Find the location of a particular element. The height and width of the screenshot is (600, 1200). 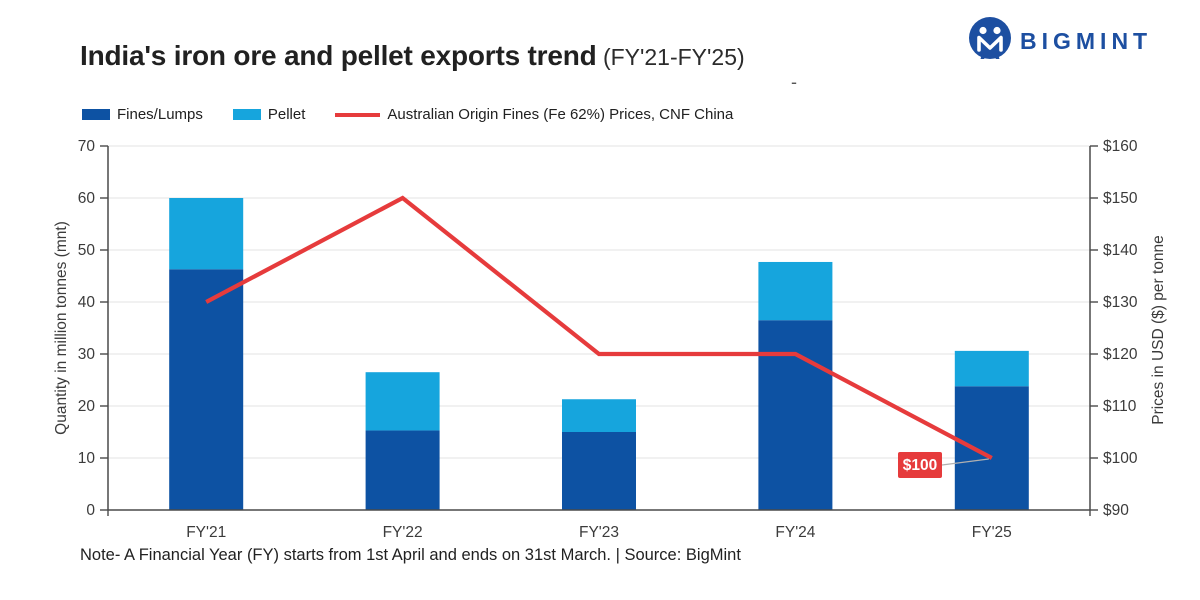

x-axis-label: FY'25 is located at coordinates (992, 532).